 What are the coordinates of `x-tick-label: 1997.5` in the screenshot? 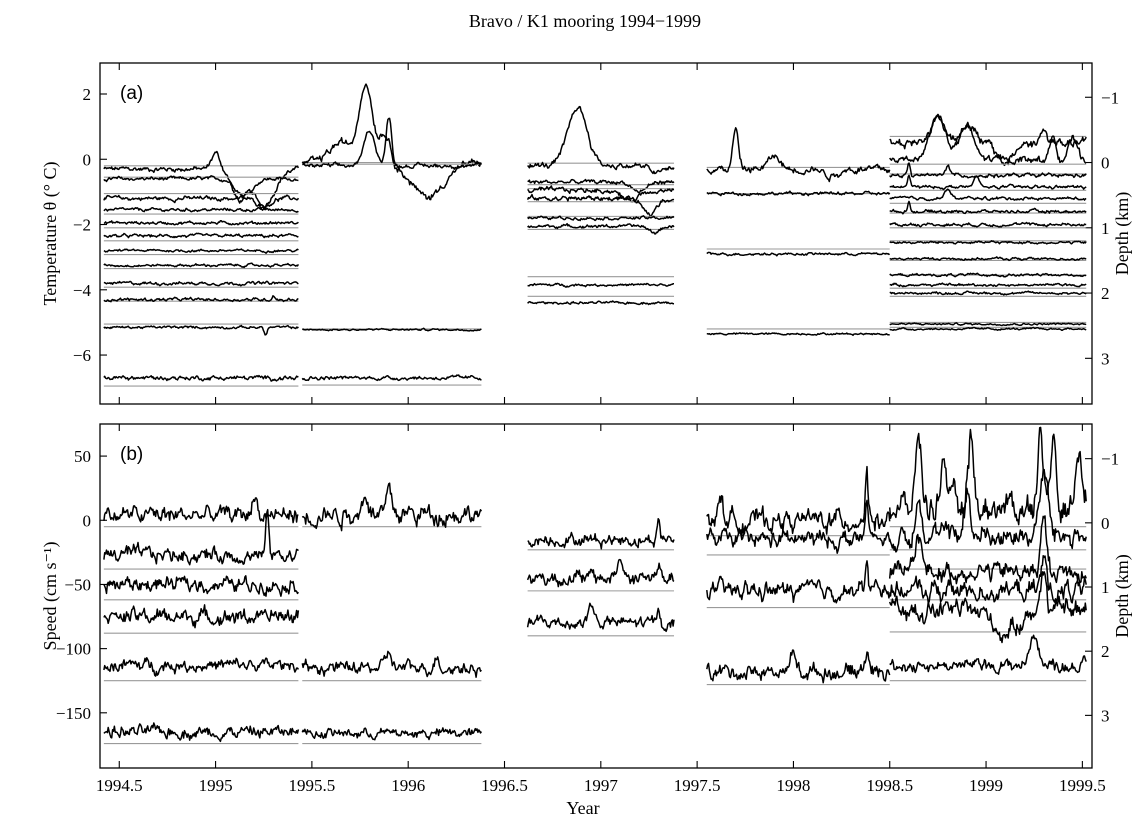 It's located at (697, 785).